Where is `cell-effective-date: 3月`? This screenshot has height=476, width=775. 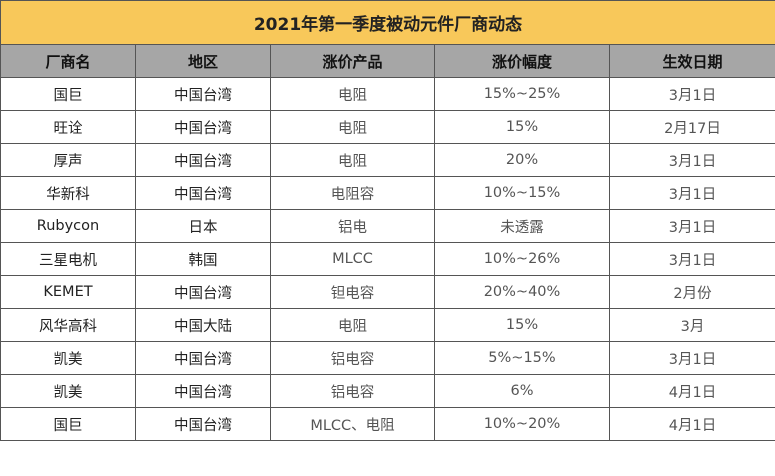 cell-effective-date: 3月 is located at coordinates (691, 325).